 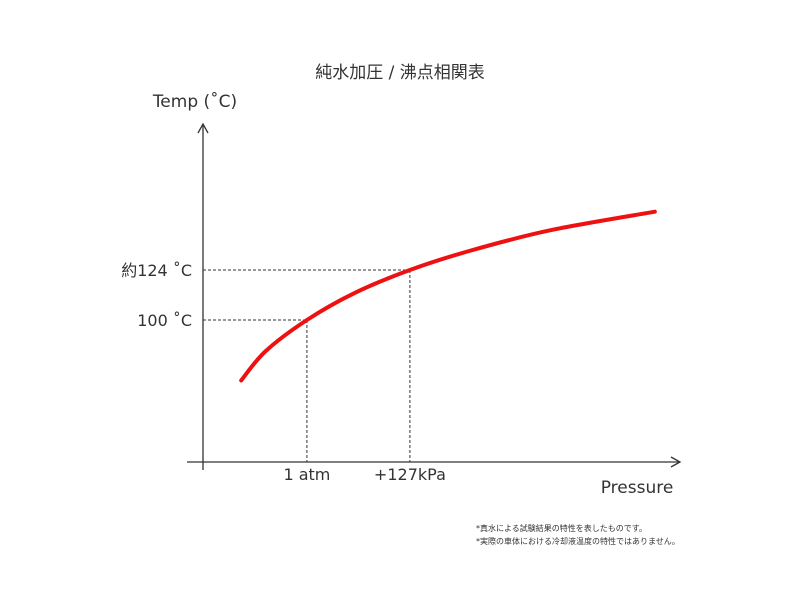 I want to click on y-tick-label: 100 ˚C, so click(x=164, y=320).